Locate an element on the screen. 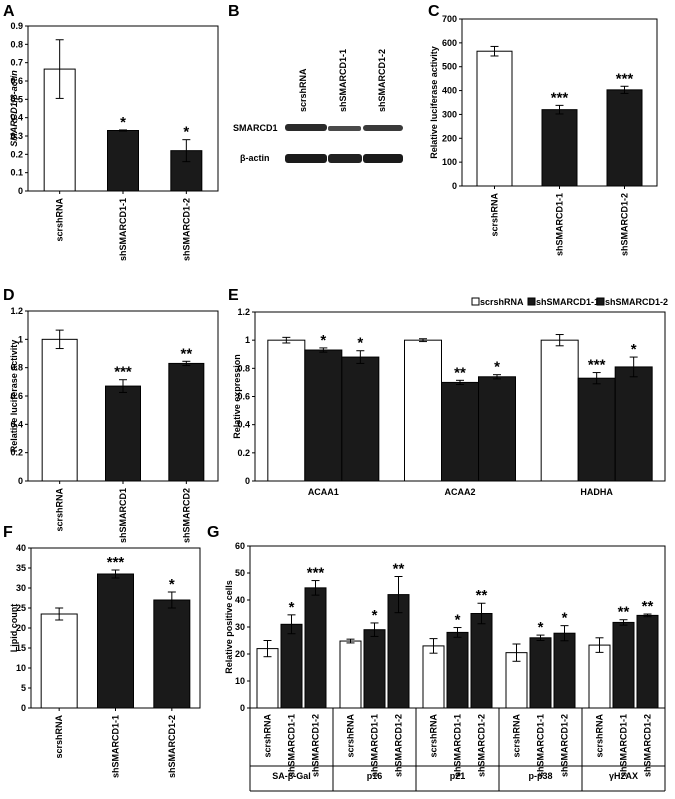  x-sub-label: scrshRNA is located at coordinates (600, 736).